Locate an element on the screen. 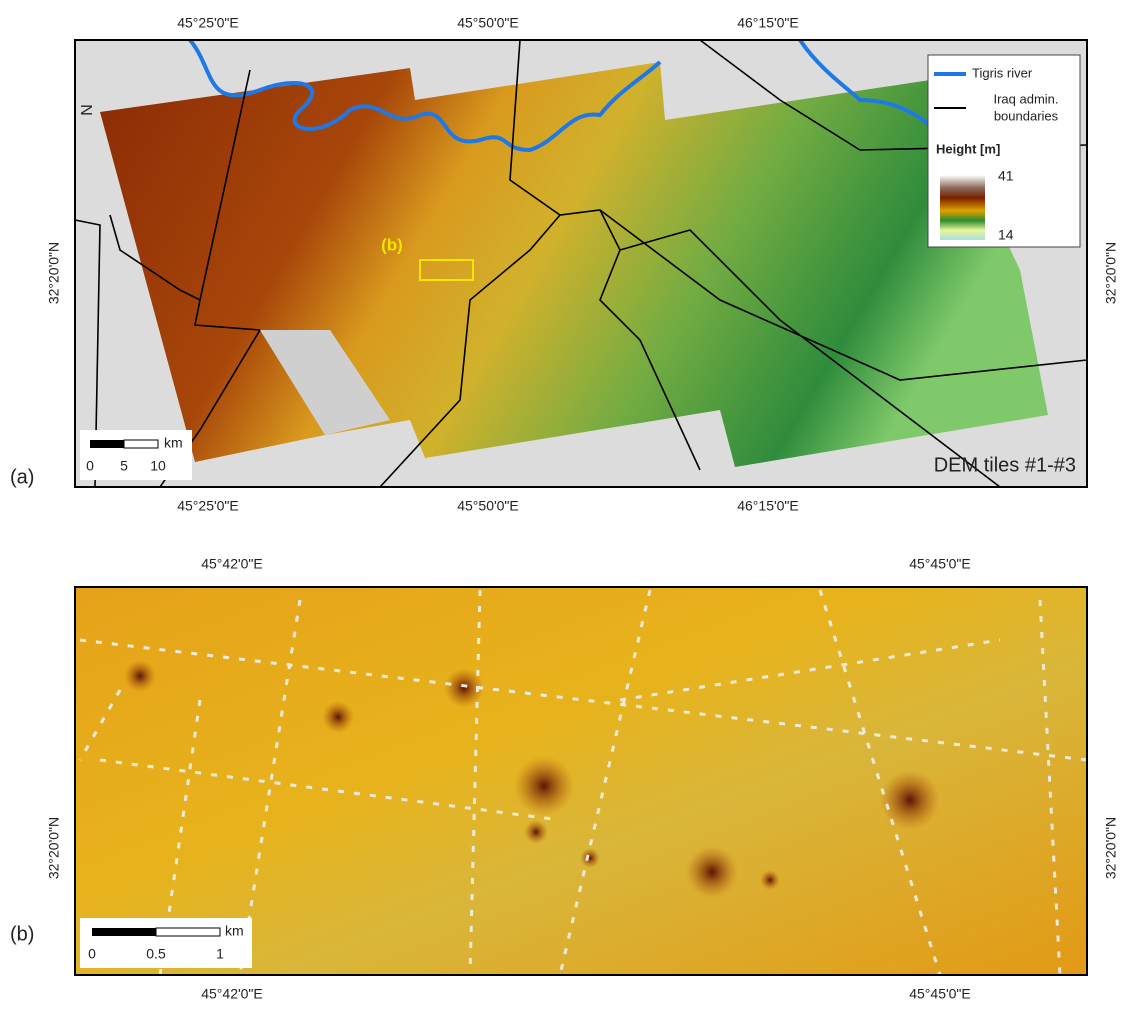 The width and height of the screenshot is (1136, 1021). panel-label: (b) is located at coordinates (22, 934).